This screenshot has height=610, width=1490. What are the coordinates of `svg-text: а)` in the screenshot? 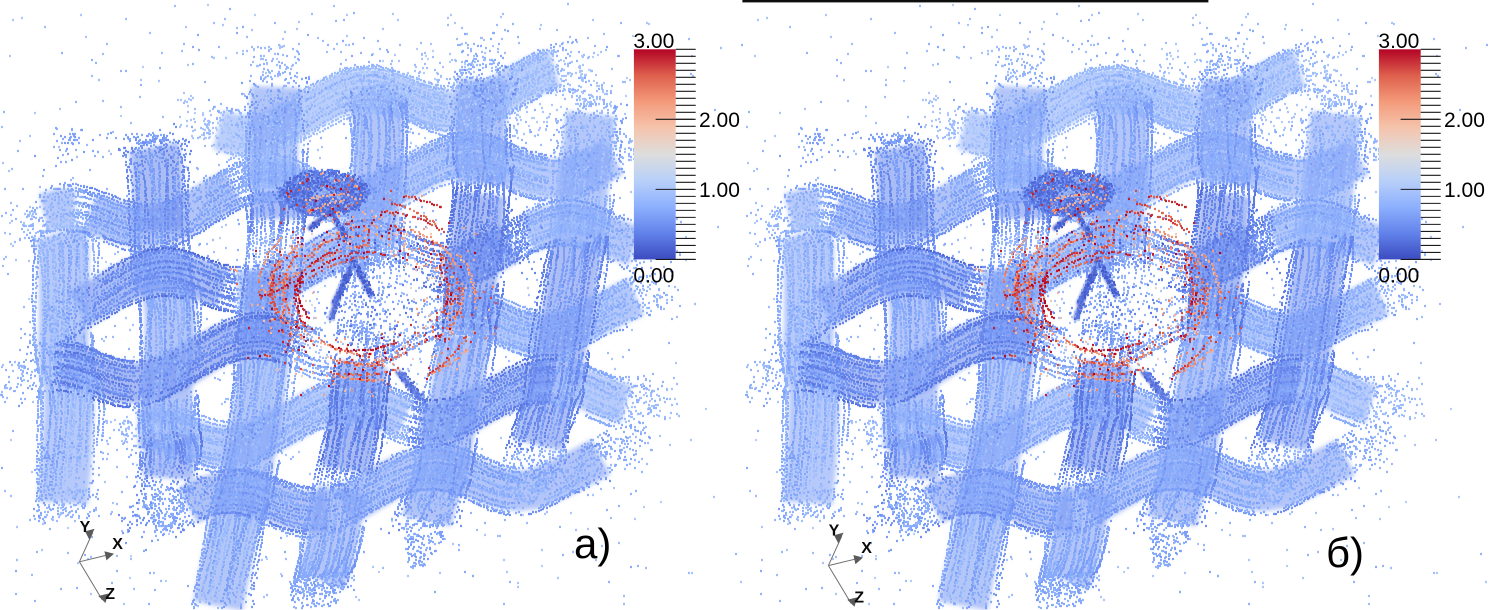 It's located at (592, 543).